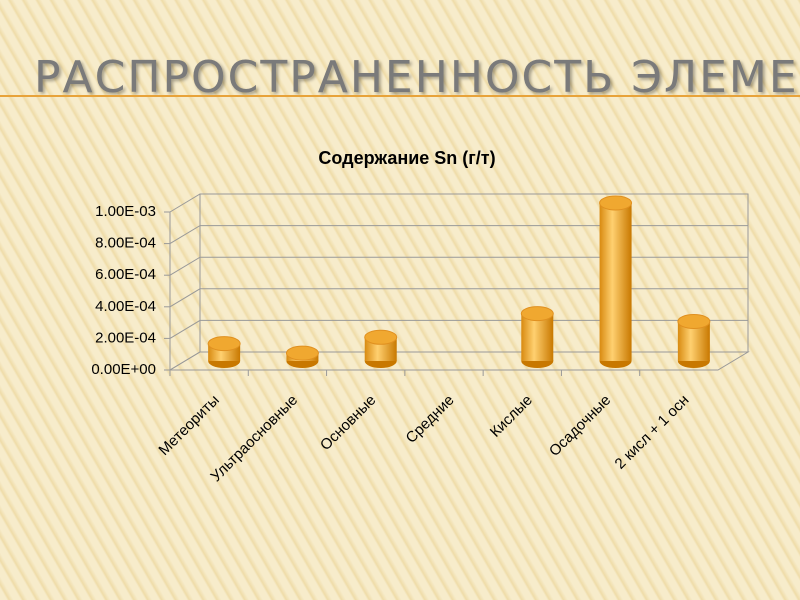 This screenshot has width=800, height=600. What do you see at coordinates (430, 419) in the screenshot?
I see `x-tick-label: Средние` at bounding box center [430, 419].